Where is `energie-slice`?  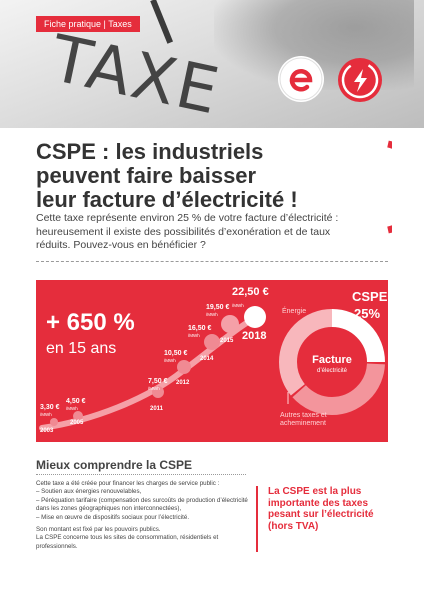
energie-slice is located at coordinates (332, 362).